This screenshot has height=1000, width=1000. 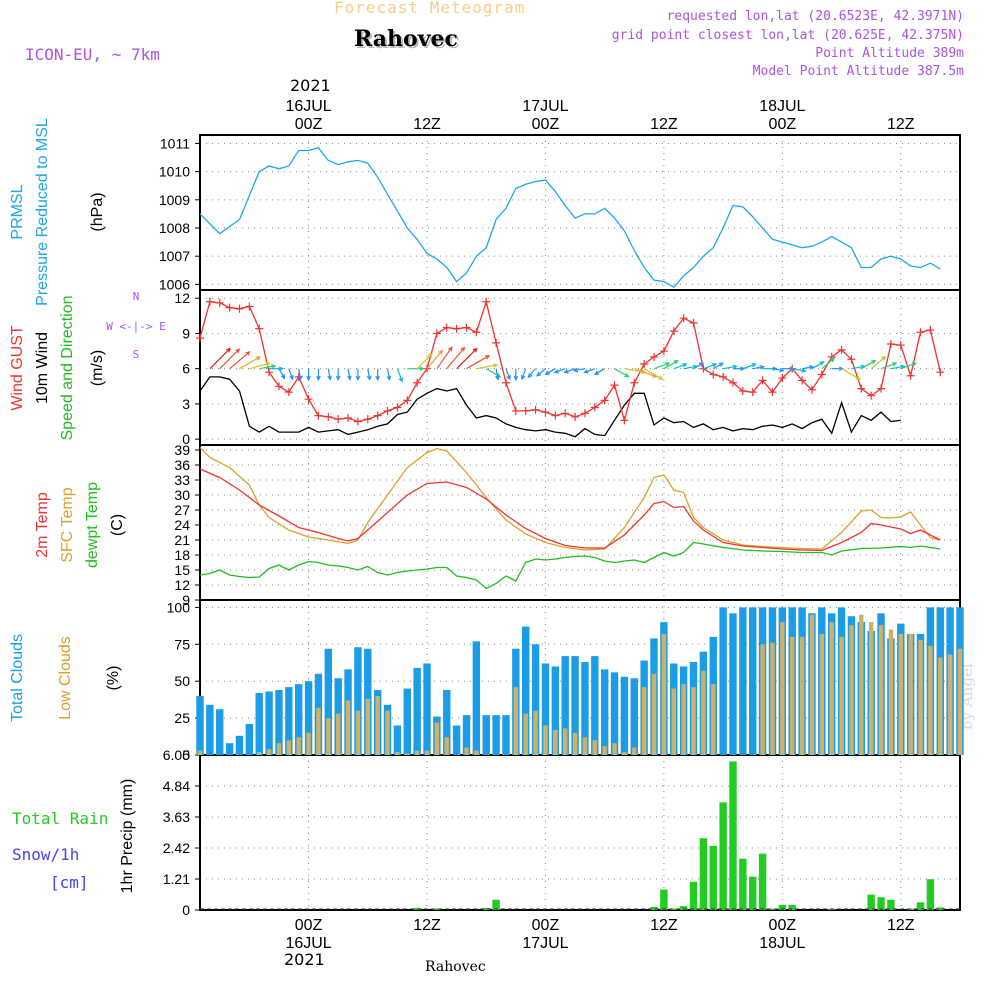 I want to click on date-label-bottom: 16JUL, so click(x=308, y=943).